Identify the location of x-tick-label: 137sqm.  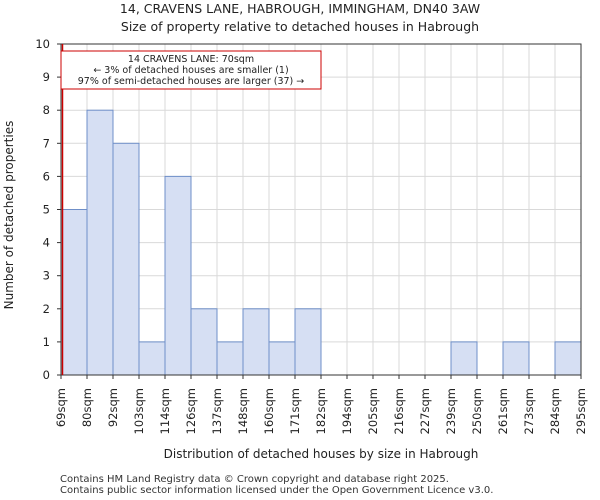
(217, 411).